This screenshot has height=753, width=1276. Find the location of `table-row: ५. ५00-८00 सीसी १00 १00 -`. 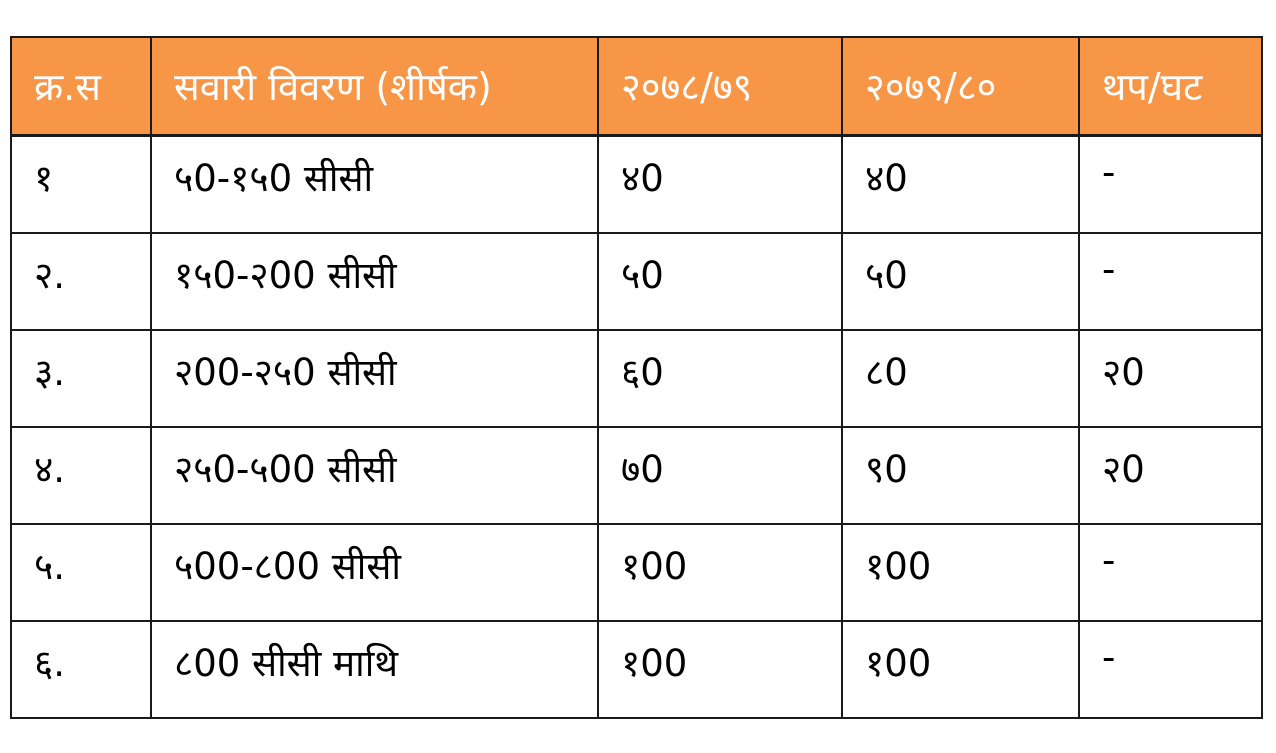

table-row: ५. ५00-८00 सीसी १00 १00 - is located at coordinates (636, 572).